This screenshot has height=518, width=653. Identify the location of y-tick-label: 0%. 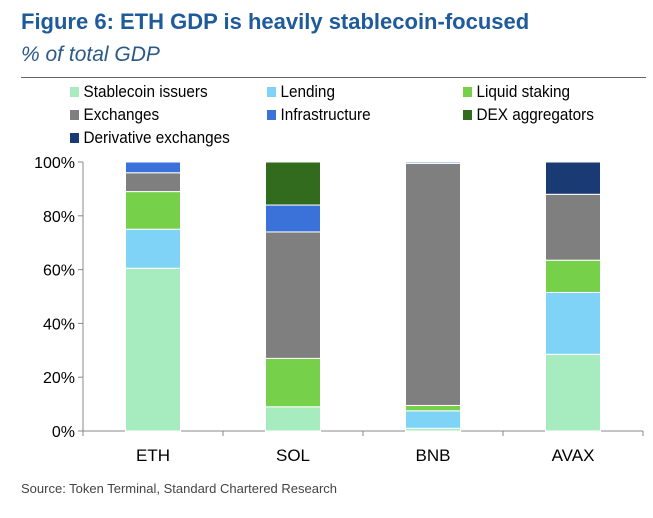
(63, 432).